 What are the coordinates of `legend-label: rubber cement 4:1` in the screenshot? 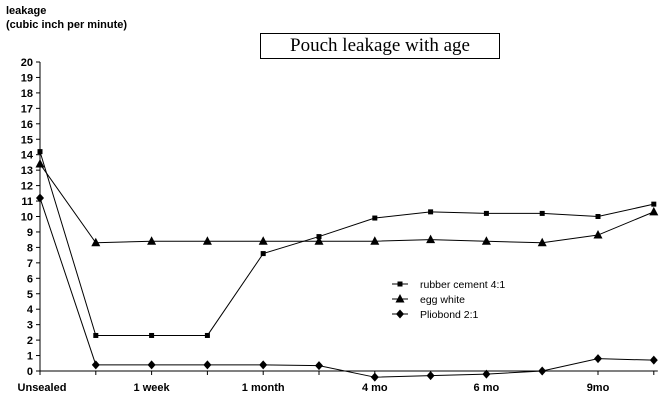 It's located at (462, 285).